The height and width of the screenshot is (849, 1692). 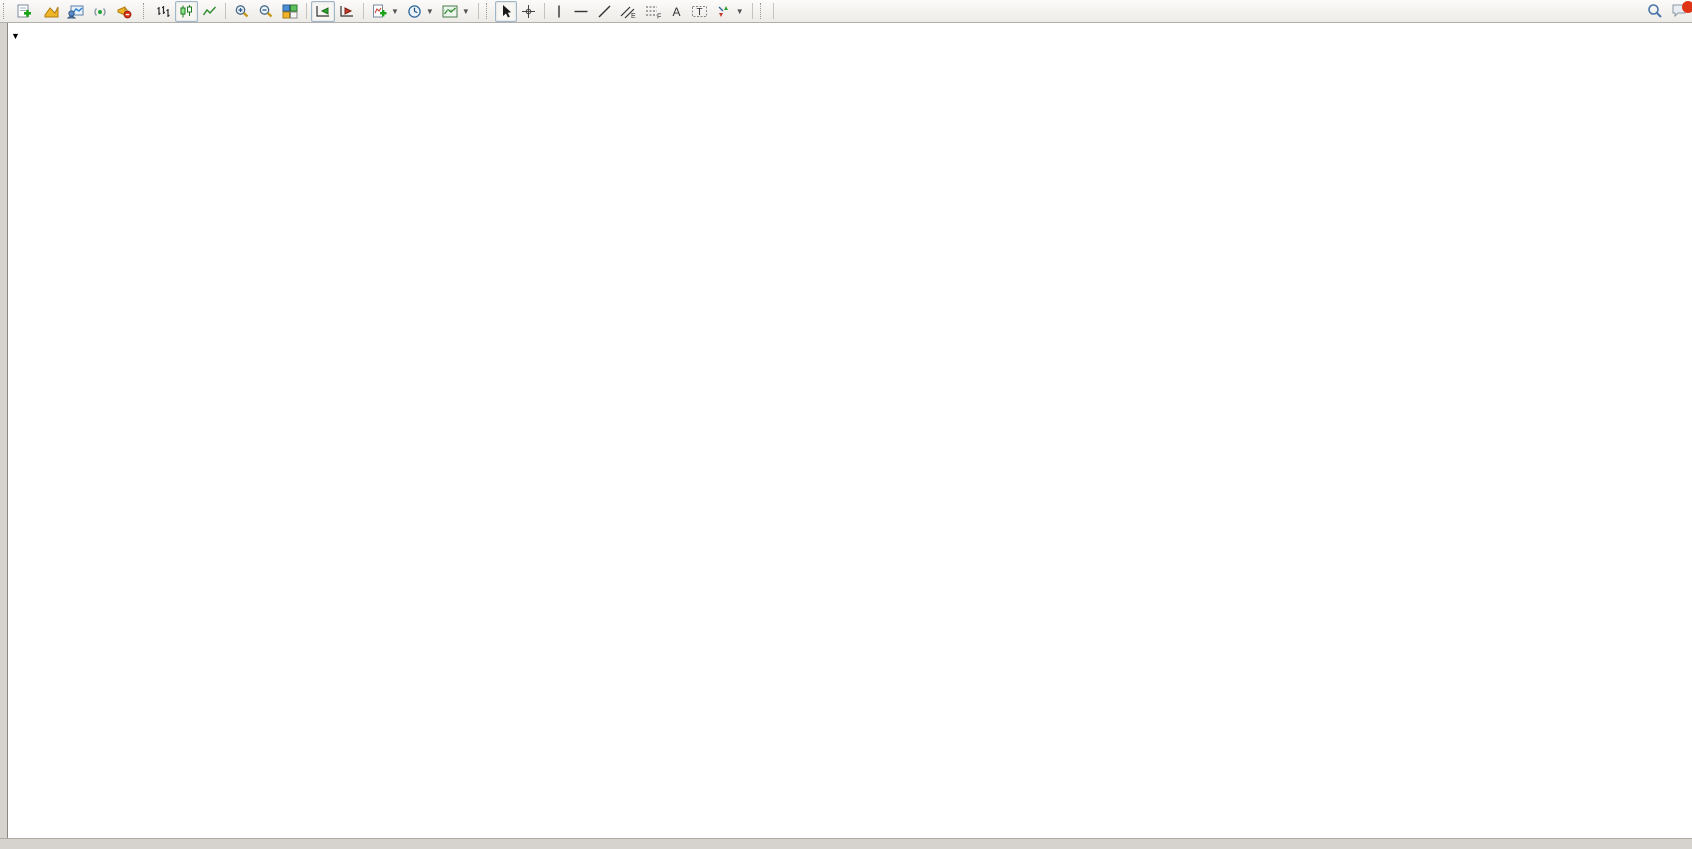 I want to click on svg-text: A, so click(x=676, y=12).